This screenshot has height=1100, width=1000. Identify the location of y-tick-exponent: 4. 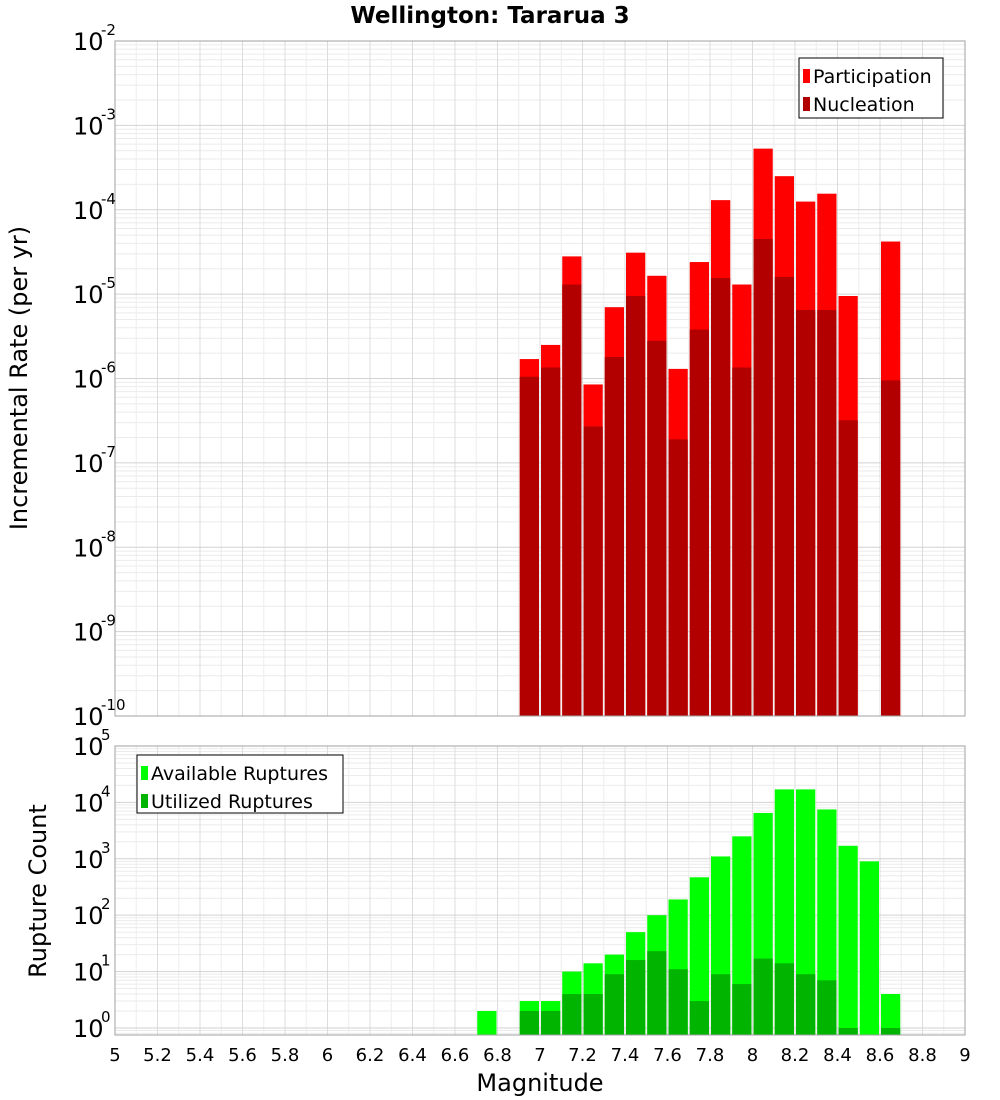
(106, 791).